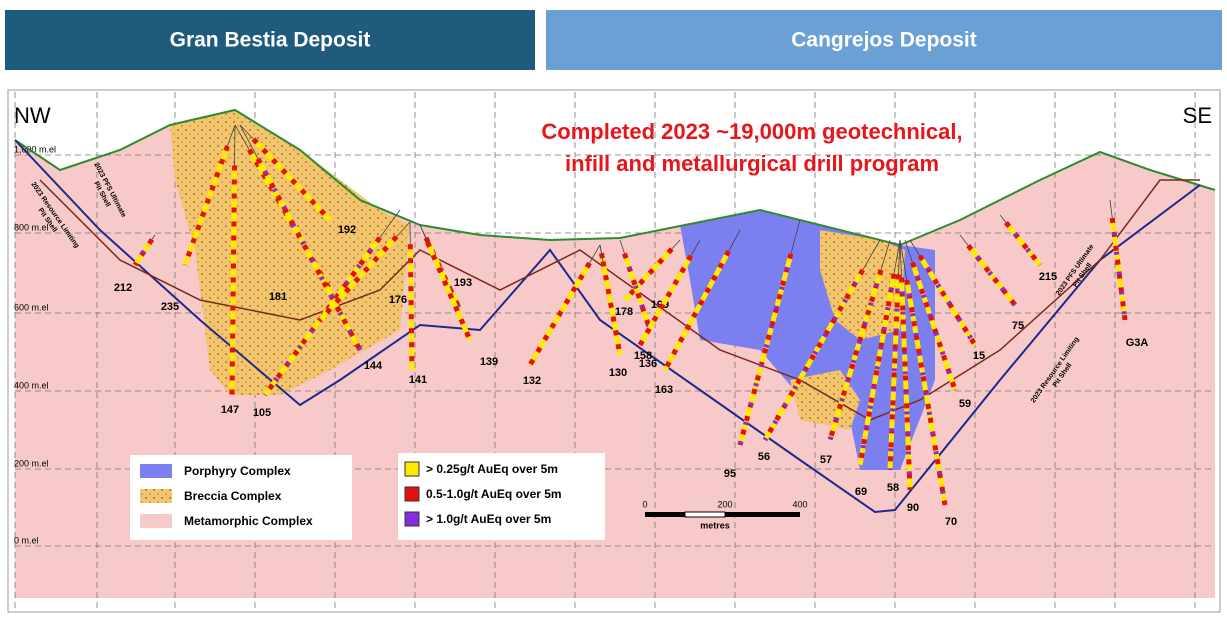 This screenshot has width=1227, height=624. I want to click on breccia-east, so click(862, 285).